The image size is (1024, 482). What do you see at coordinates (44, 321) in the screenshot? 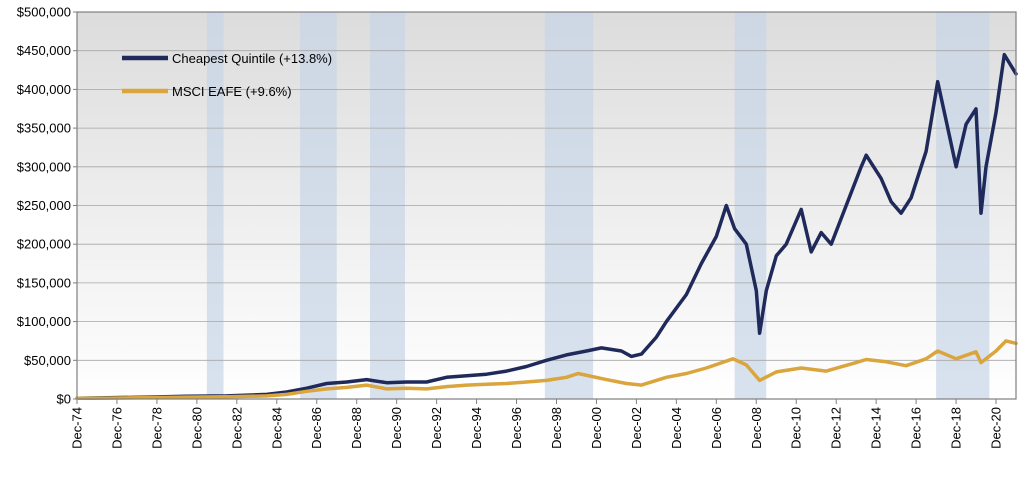
I see `y-tick-label: $100,000` at bounding box center [44, 321].